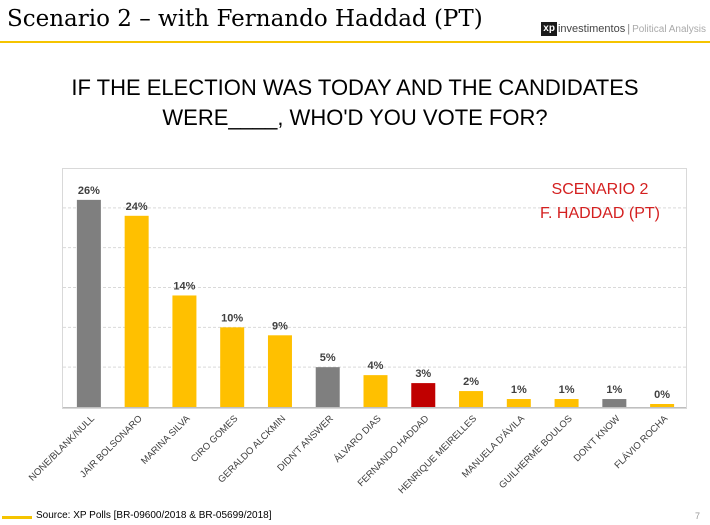 The height and width of the screenshot is (525, 710). I want to click on value-label: 3%, so click(423, 374).